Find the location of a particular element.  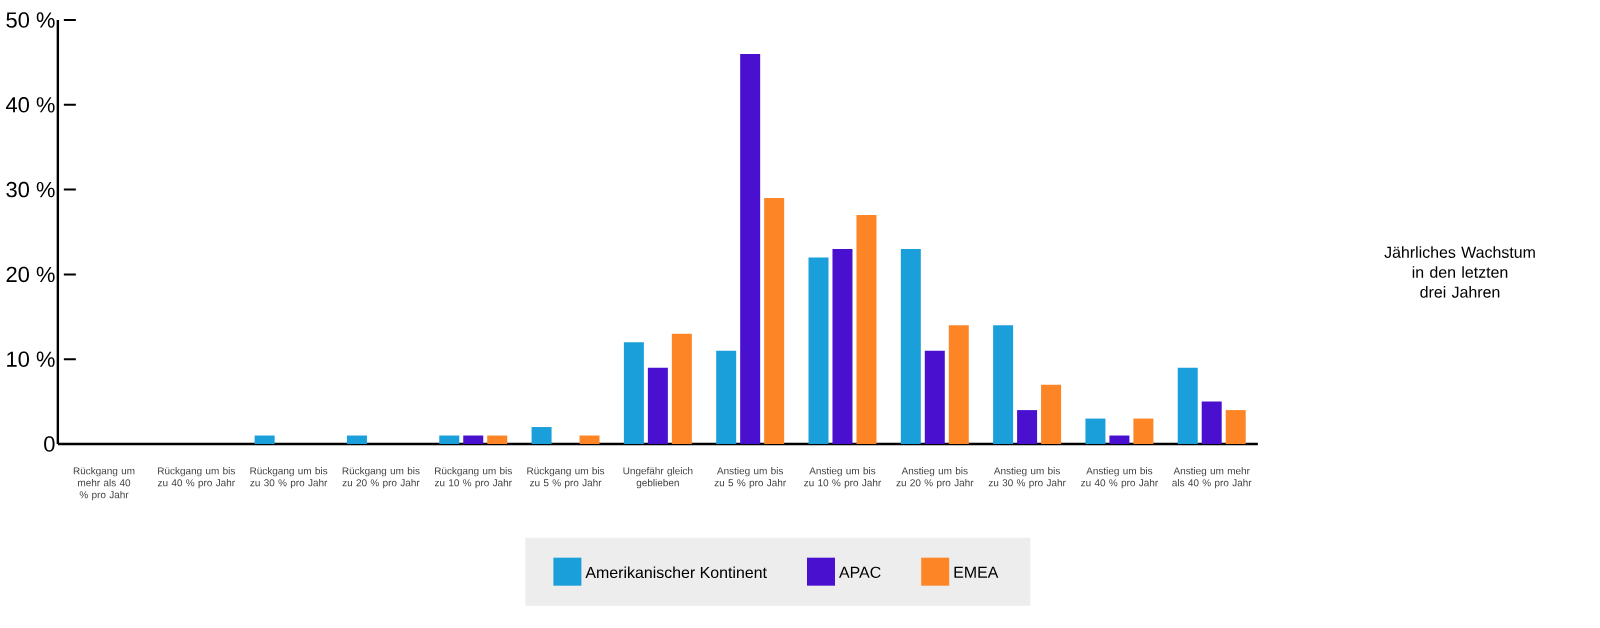

y-tick-label: 30 % is located at coordinates (30, 189).